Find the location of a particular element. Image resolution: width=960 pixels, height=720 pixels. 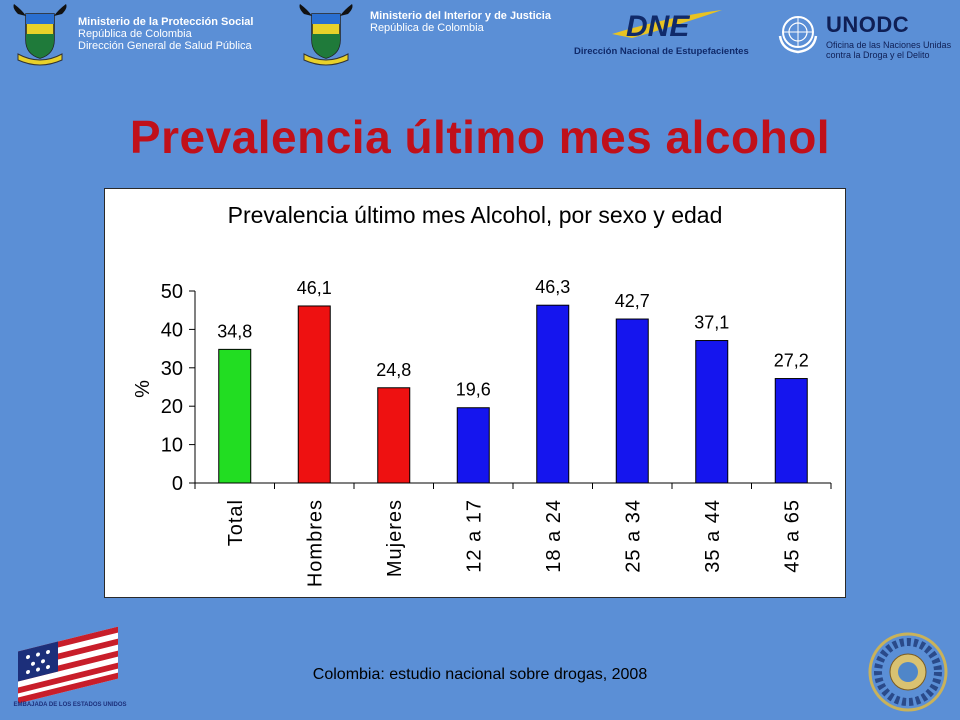

ministry-interior-name: Ministerio del Interior y de Justicia is located at coordinates (460, 16).